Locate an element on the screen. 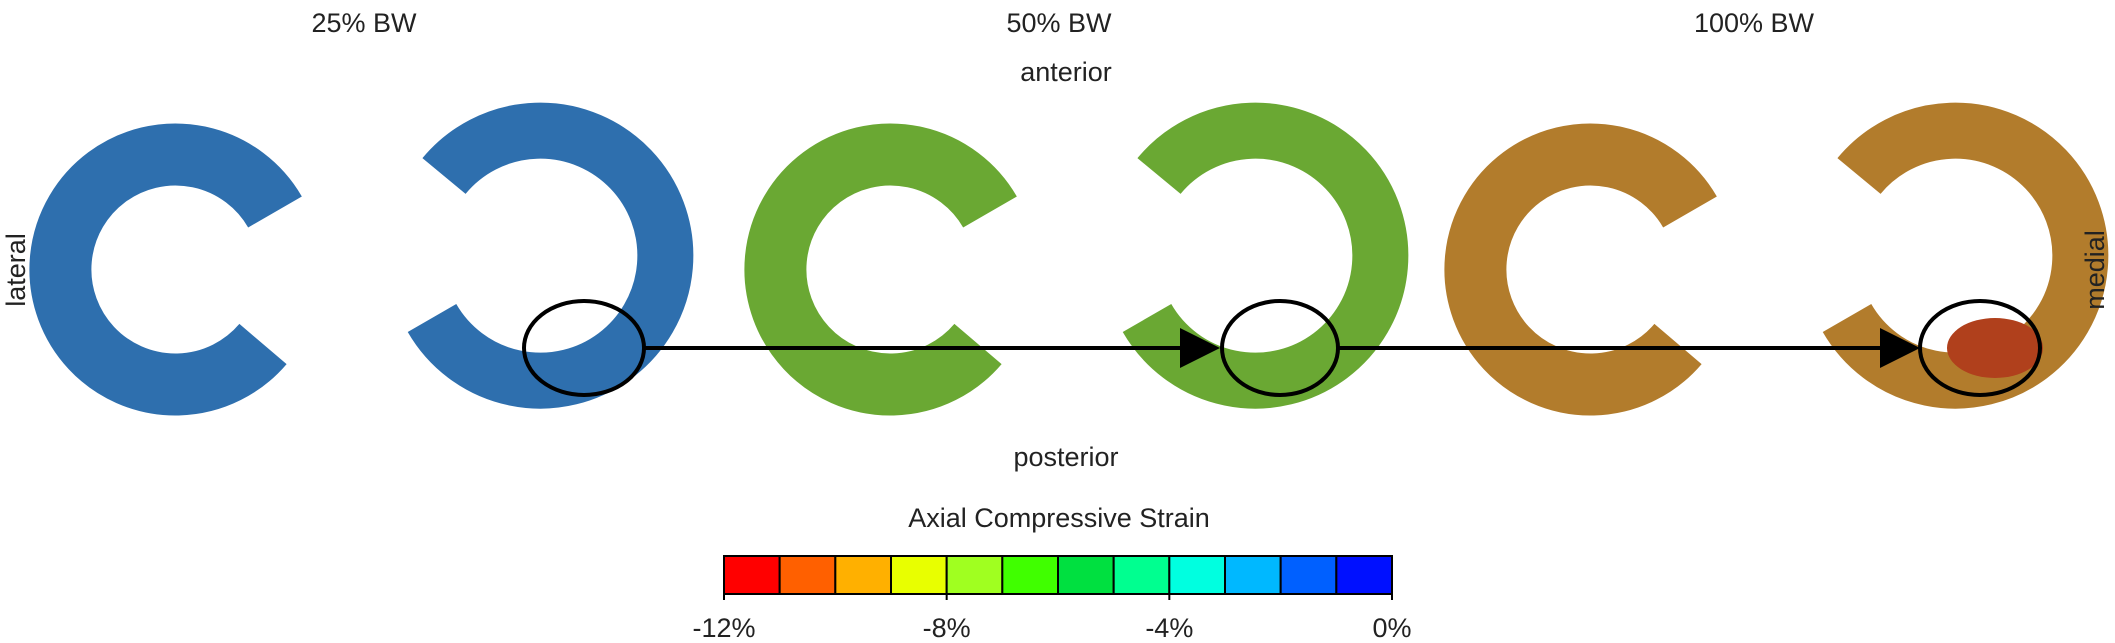 This screenshot has height=643, width=2115. label-lateral: lateral is located at coordinates (16, 270).